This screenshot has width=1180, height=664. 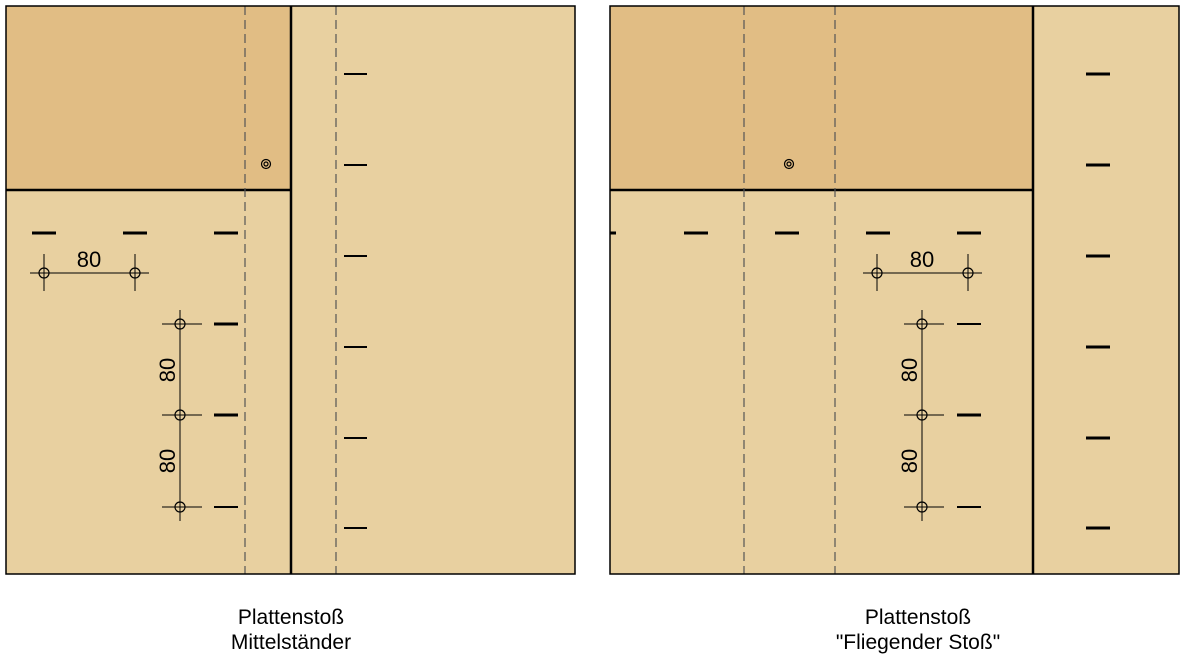 What do you see at coordinates (291, 630) in the screenshot?
I see `left-caption: Plattenstoß Mittelständer` at bounding box center [291, 630].